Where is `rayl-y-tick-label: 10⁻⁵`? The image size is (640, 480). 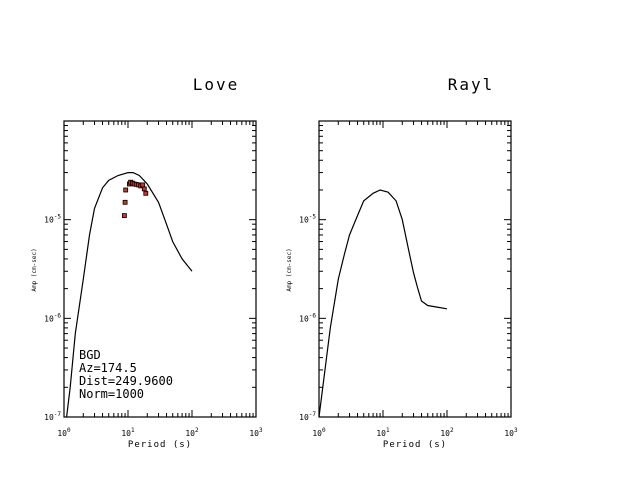
rayl-y-tick-label: 10⁻⁵ is located at coordinates (307, 219).